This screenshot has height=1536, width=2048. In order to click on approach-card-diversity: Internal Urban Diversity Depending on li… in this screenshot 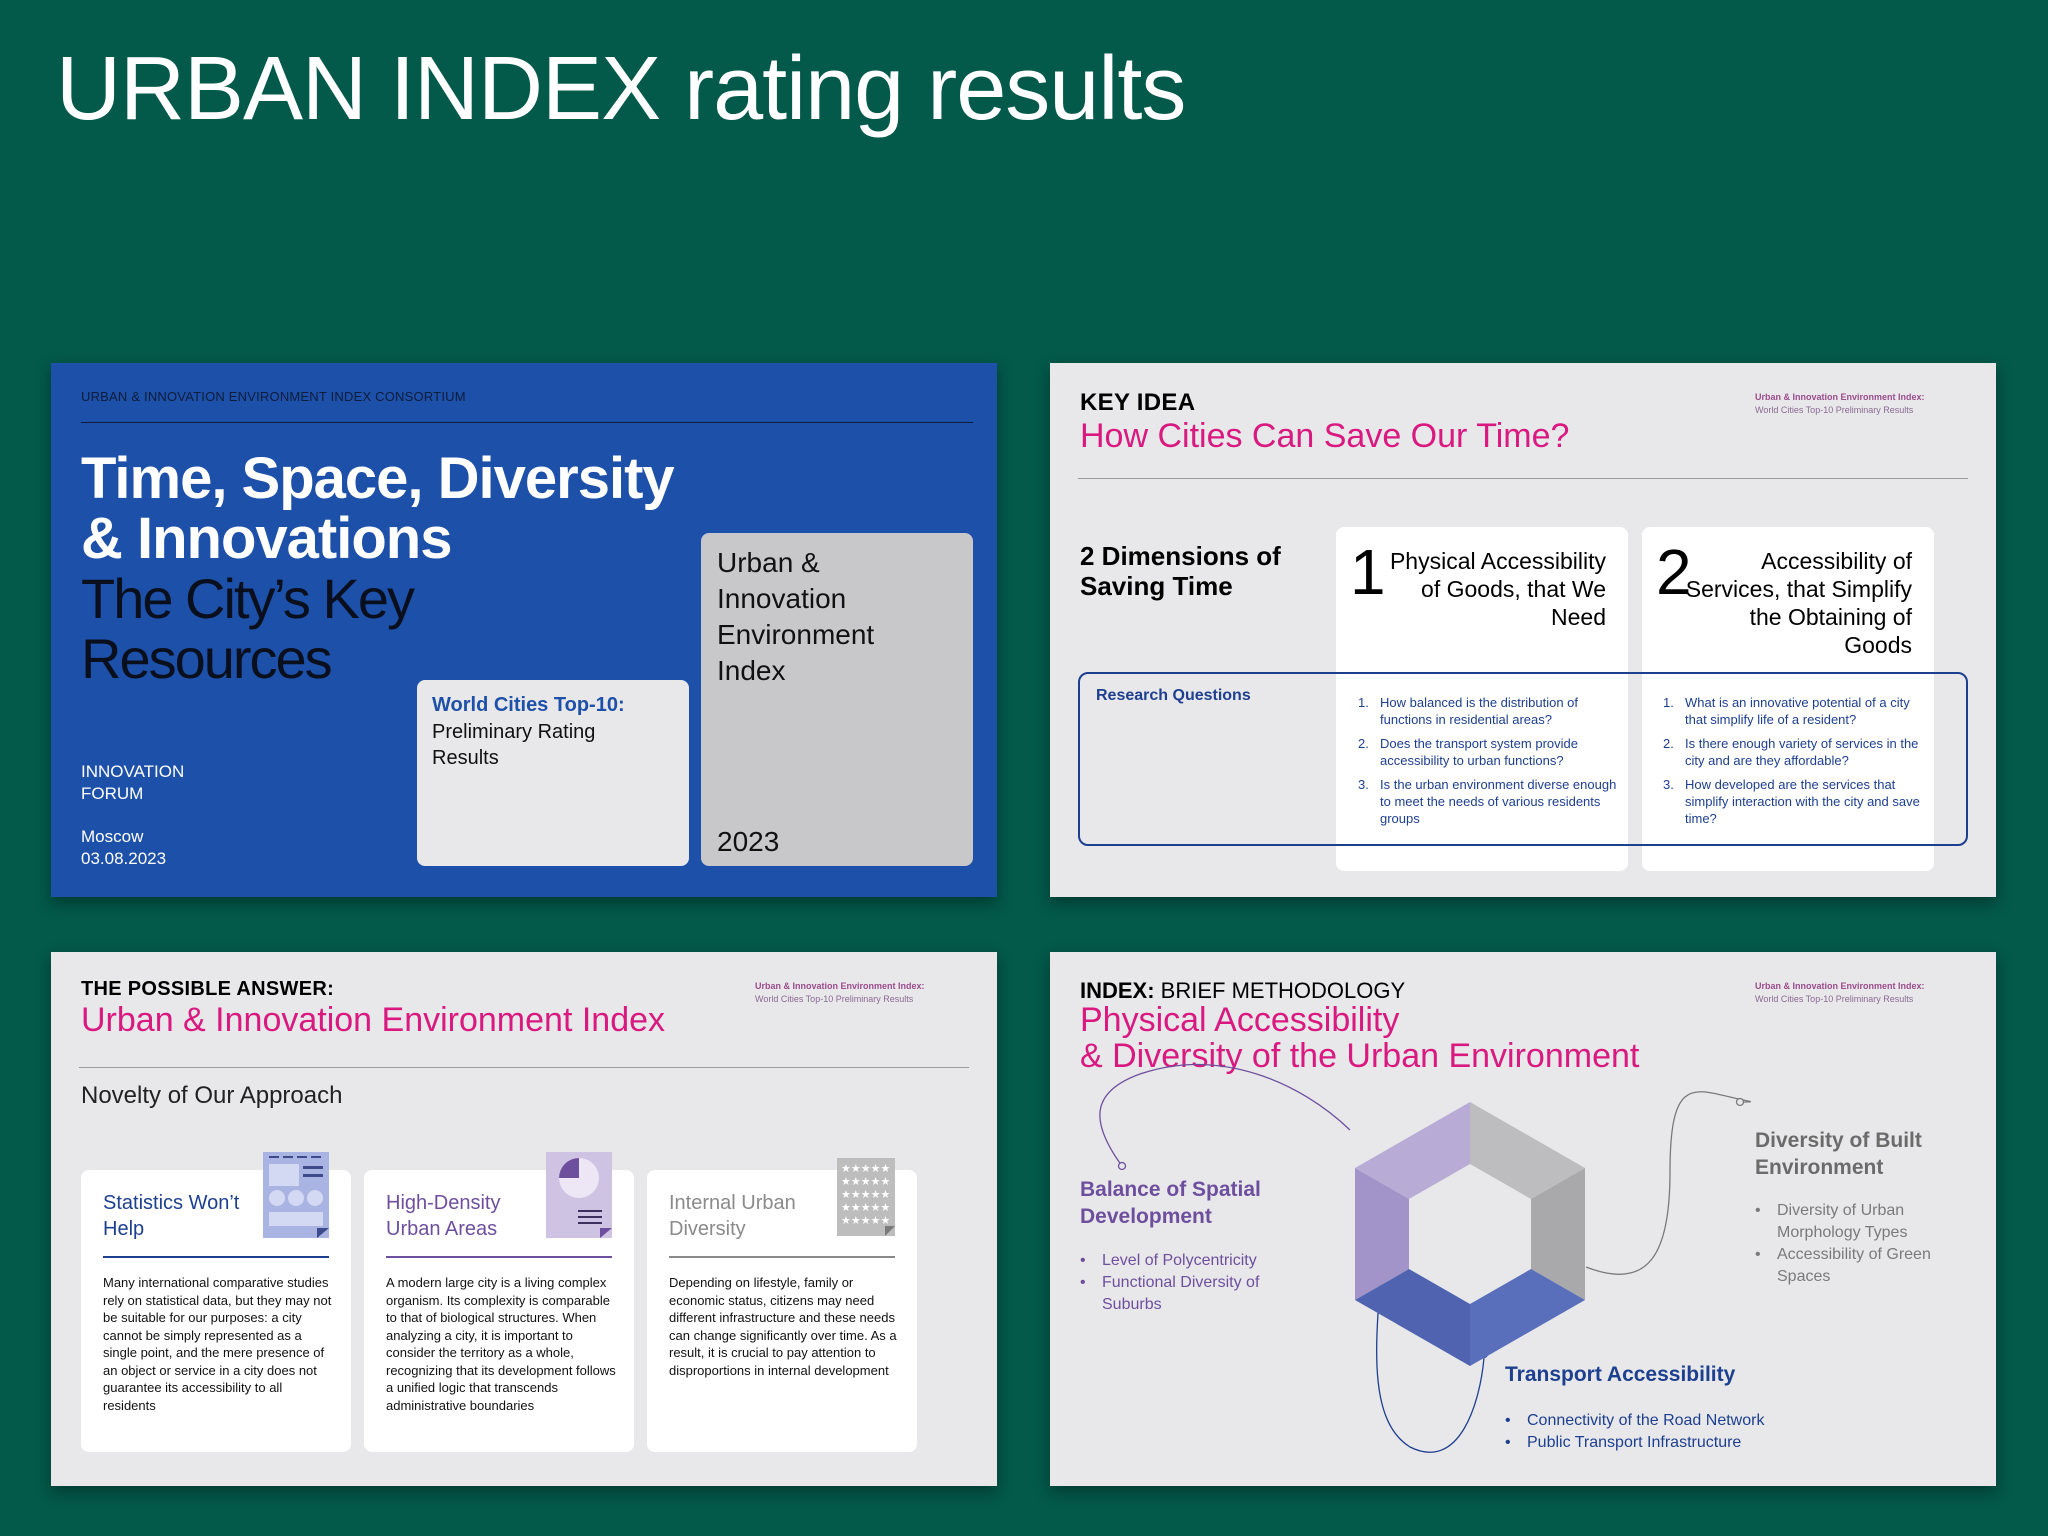, I will do `click(782, 1305)`.